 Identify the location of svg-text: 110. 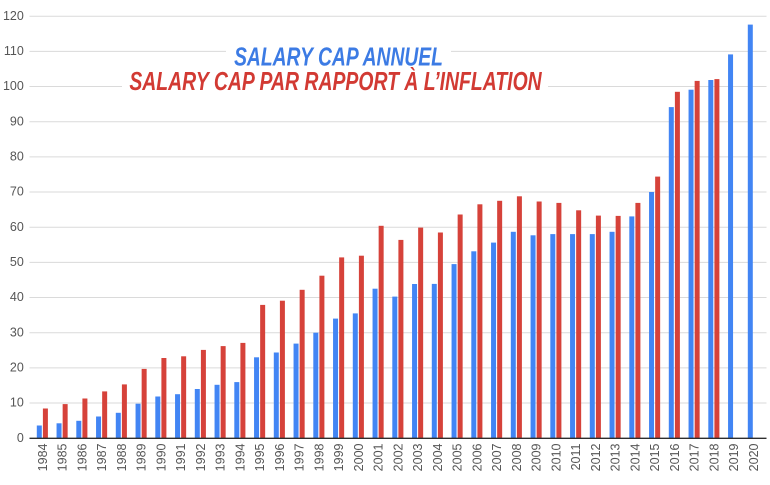
(14, 51).